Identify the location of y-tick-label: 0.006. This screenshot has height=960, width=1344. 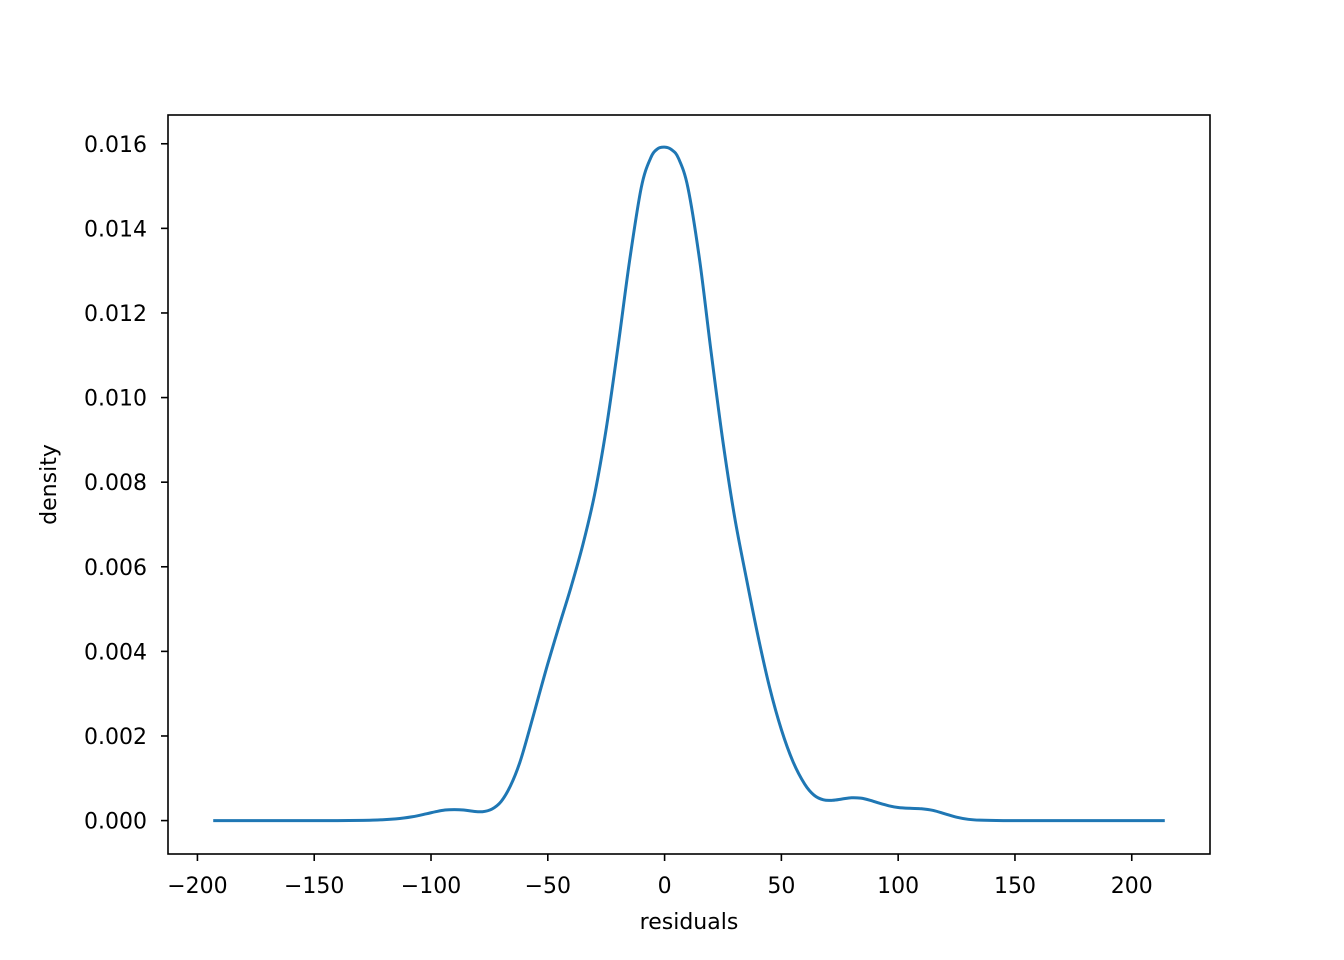
(115, 568).